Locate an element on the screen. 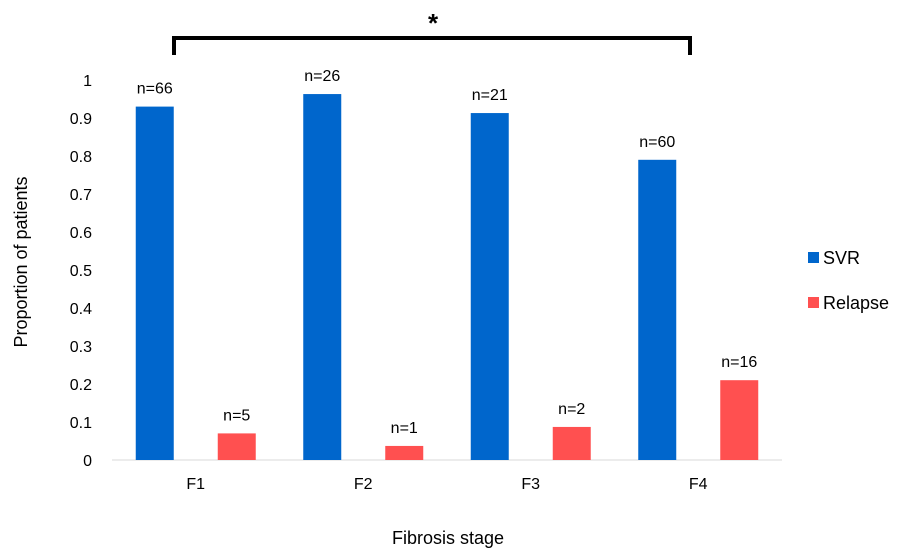  data-label: n=66 is located at coordinates (155, 89).